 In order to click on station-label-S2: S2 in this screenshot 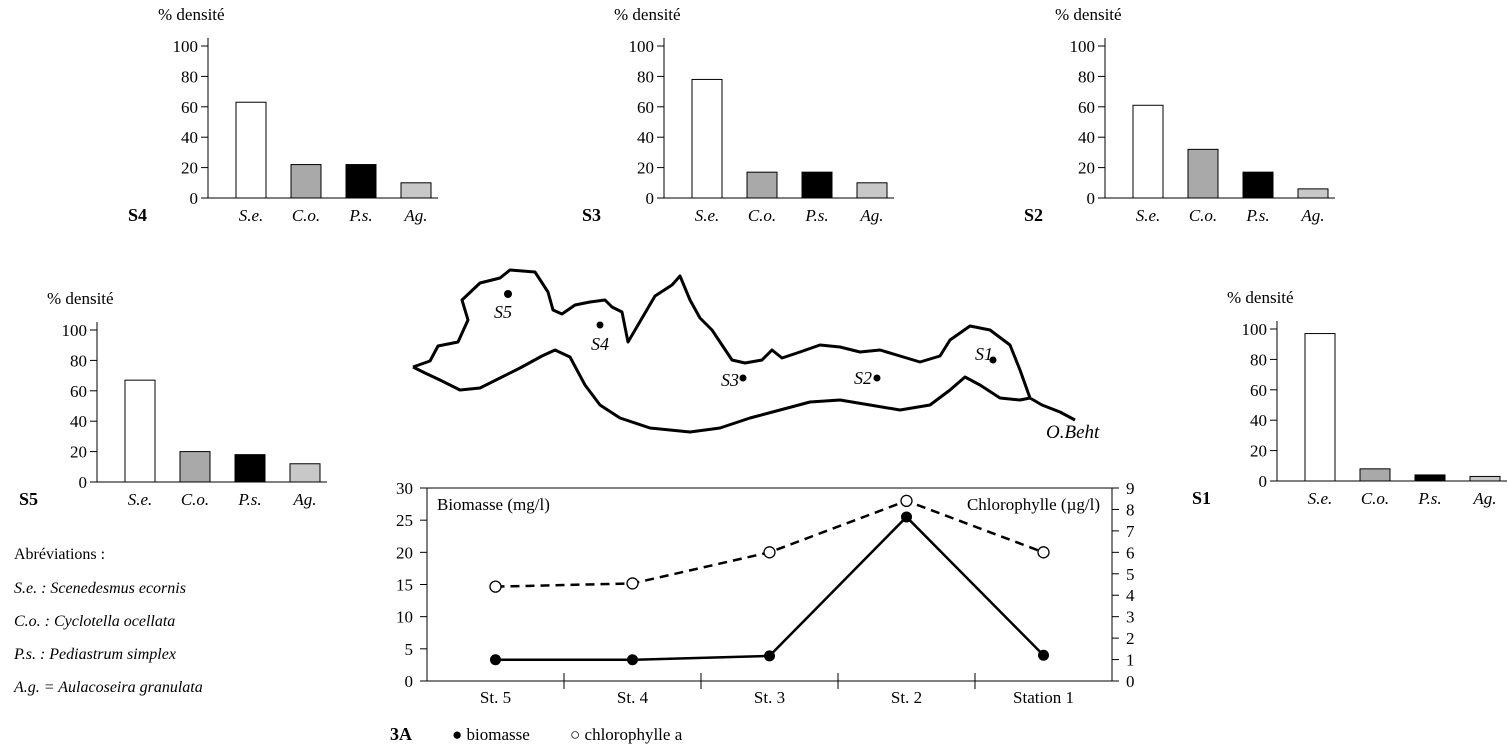, I will do `click(863, 378)`.